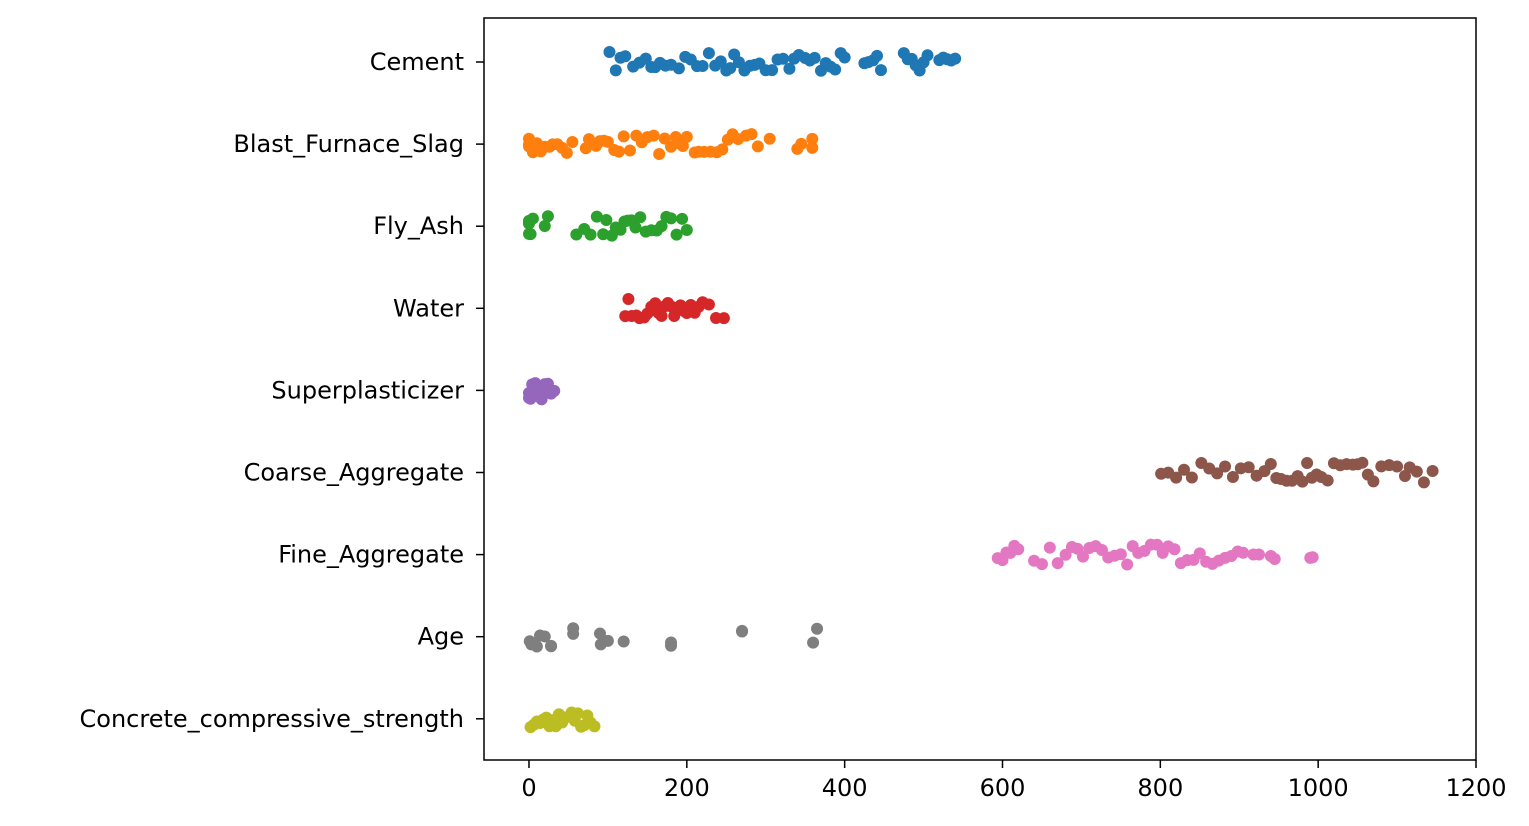 The image size is (1529, 826). What do you see at coordinates (1003, 788) in the screenshot?
I see `x-tick-label: 600` at bounding box center [1003, 788].